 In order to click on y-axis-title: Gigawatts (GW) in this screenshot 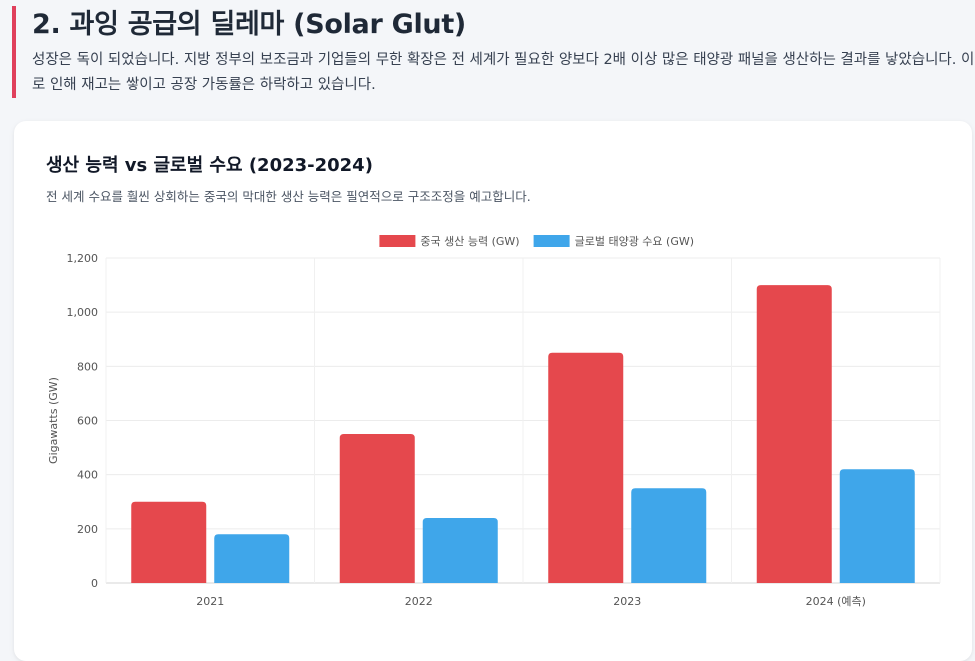, I will do `click(53, 420)`.